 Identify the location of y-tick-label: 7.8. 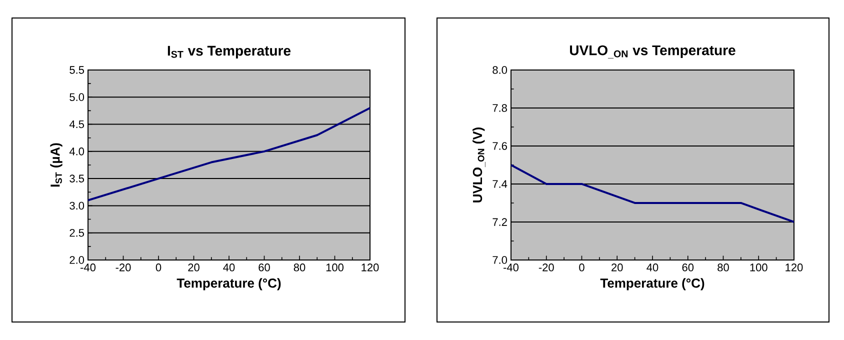
(499, 108).